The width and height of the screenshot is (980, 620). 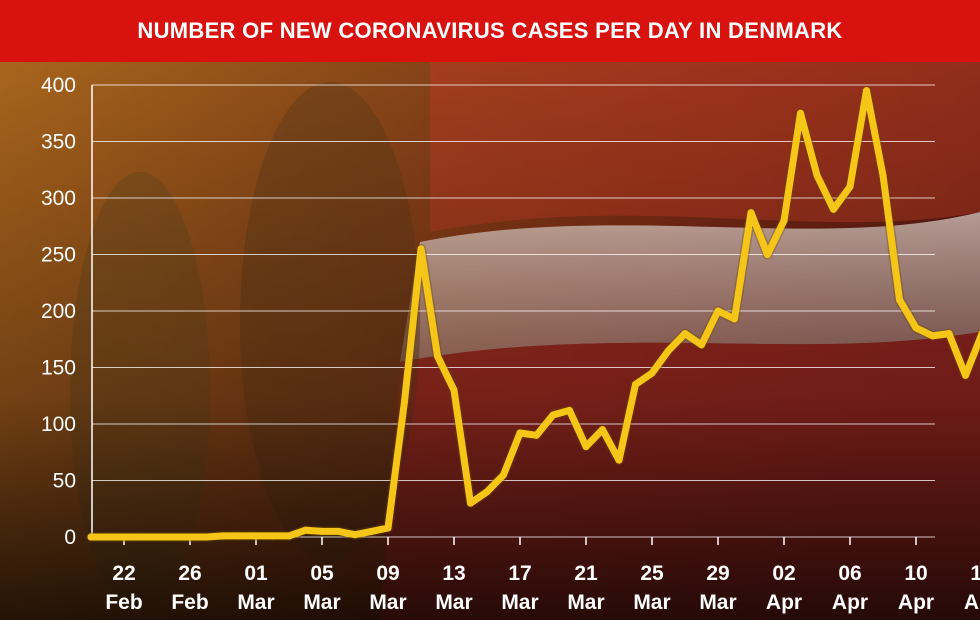 What do you see at coordinates (652, 573) in the screenshot?
I see `x-tick-day: 25` at bounding box center [652, 573].